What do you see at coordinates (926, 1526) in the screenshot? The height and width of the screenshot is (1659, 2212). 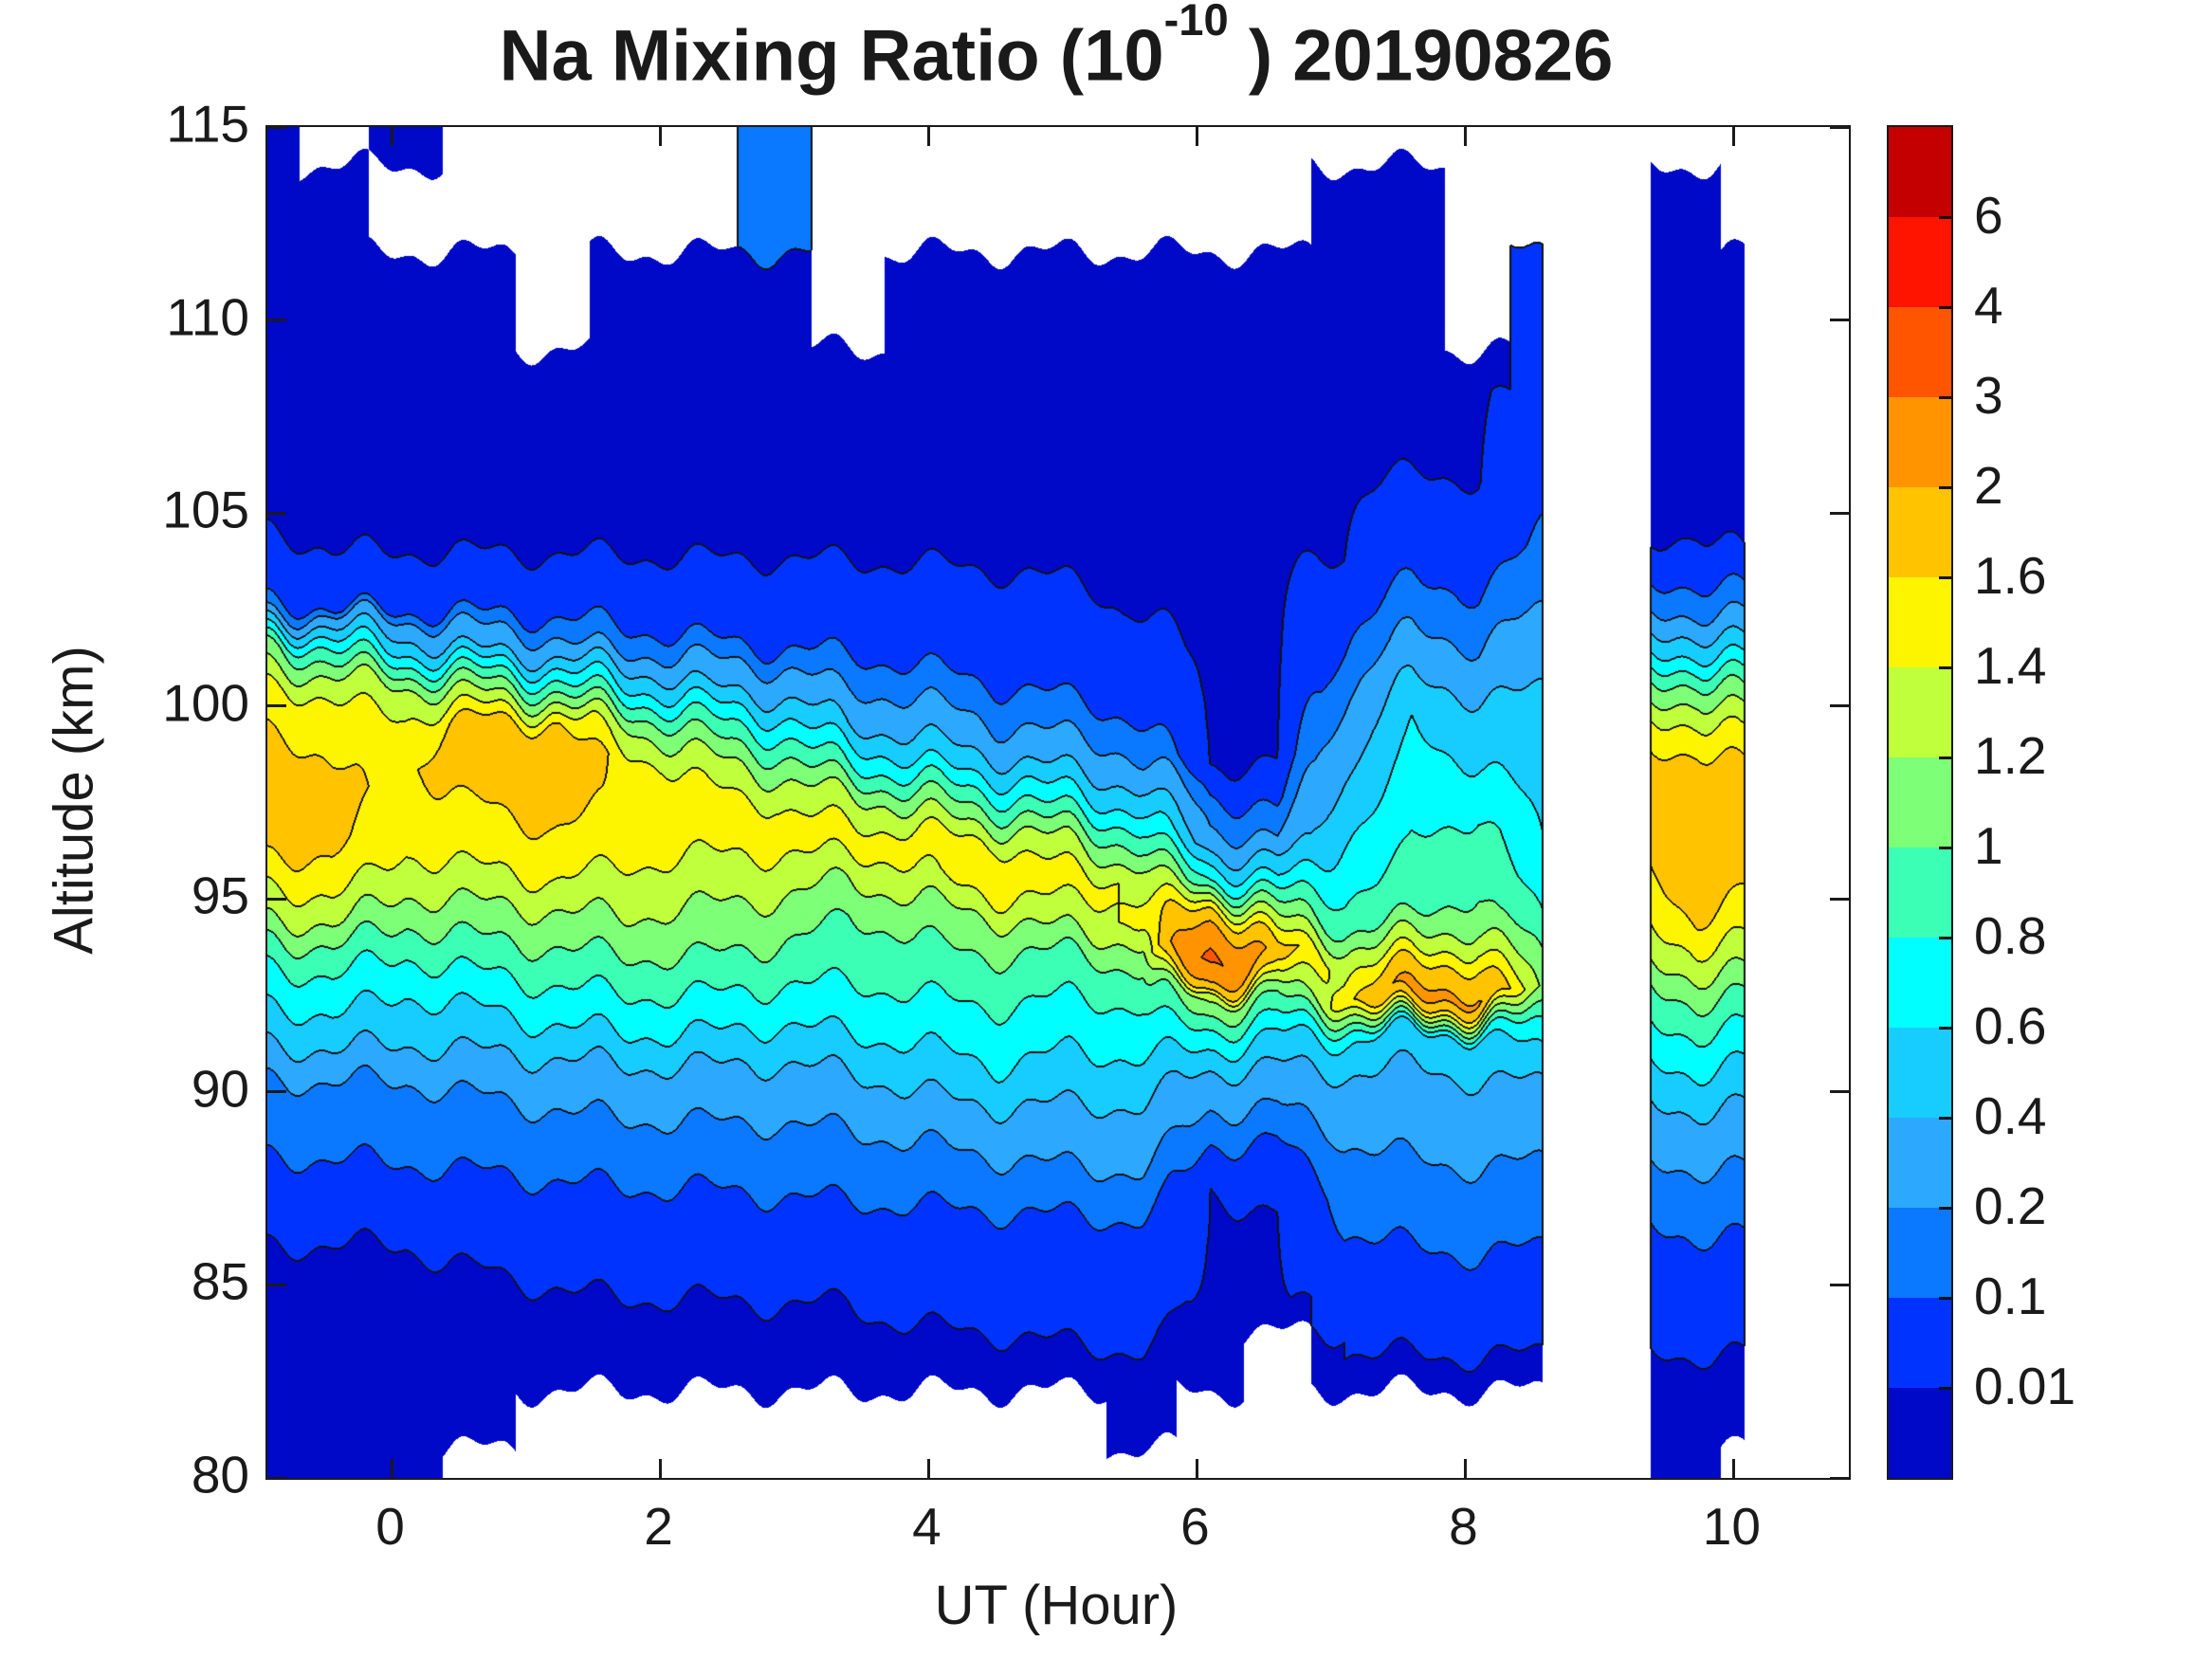 I see `x-tick-label: 4` at bounding box center [926, 1526].